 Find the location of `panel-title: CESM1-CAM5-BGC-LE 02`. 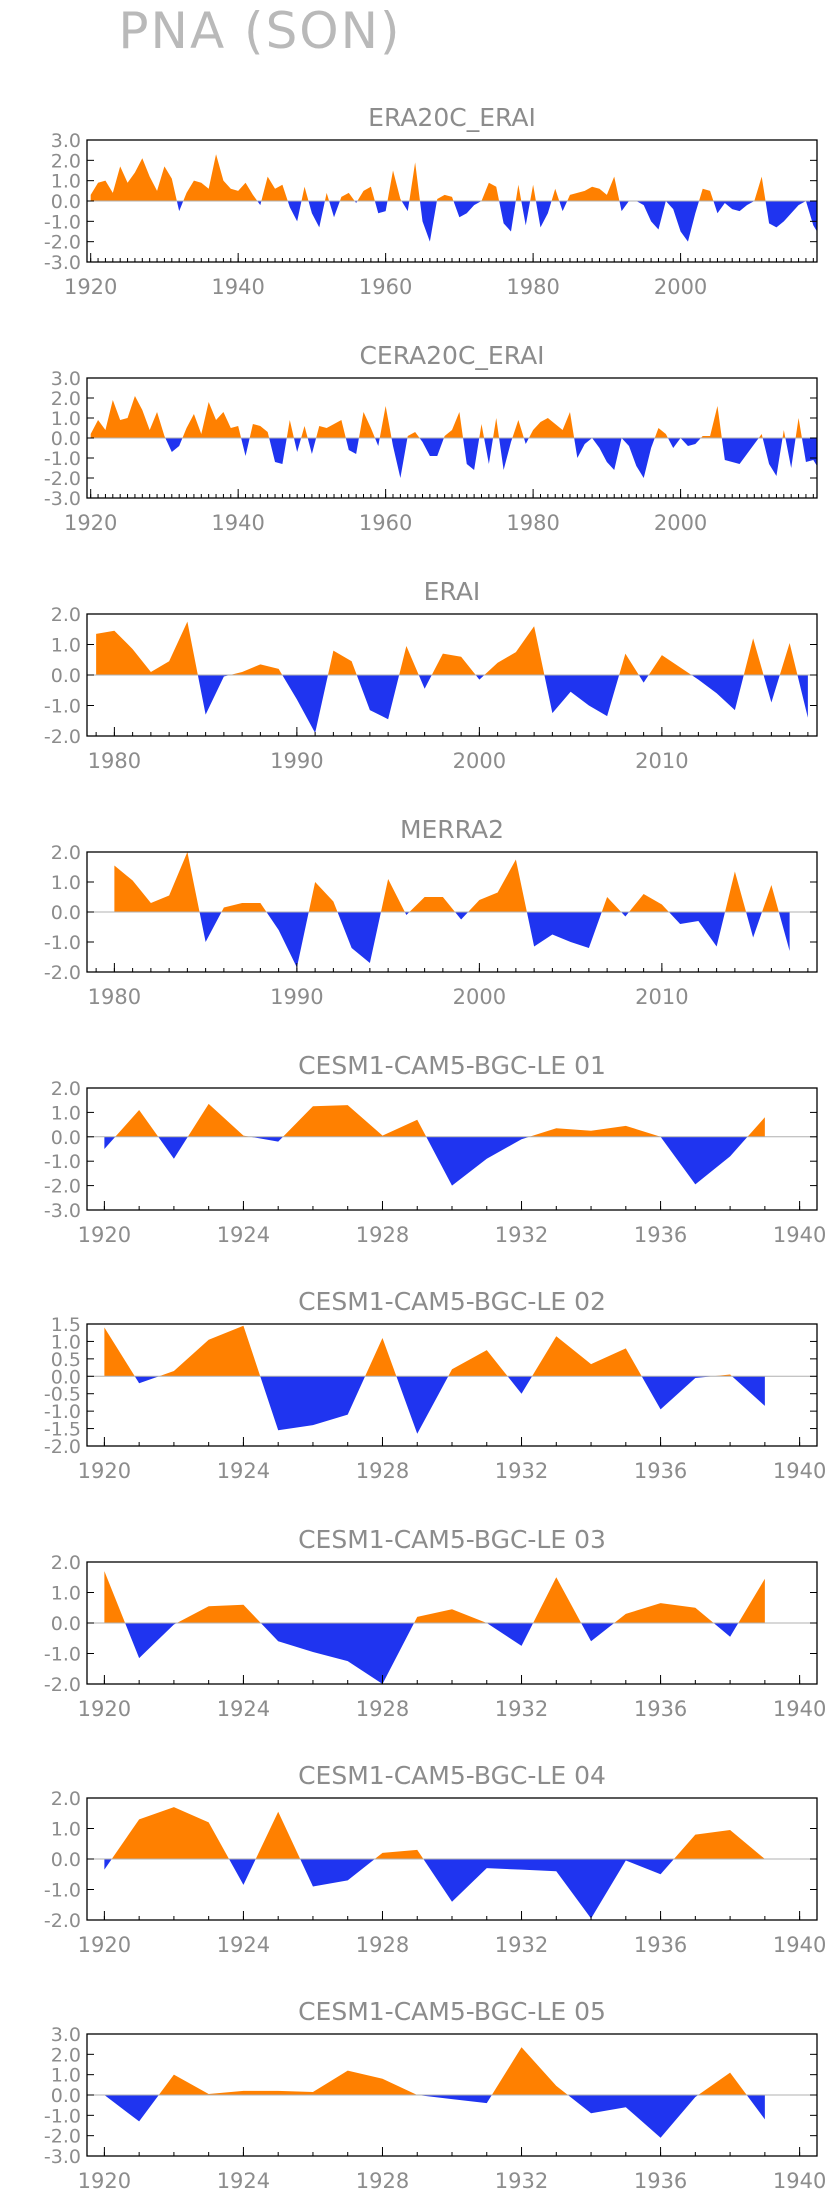

panel-title: CESM1-CAM5-BGC-LE 02 is located at coordinates (452, 1301).